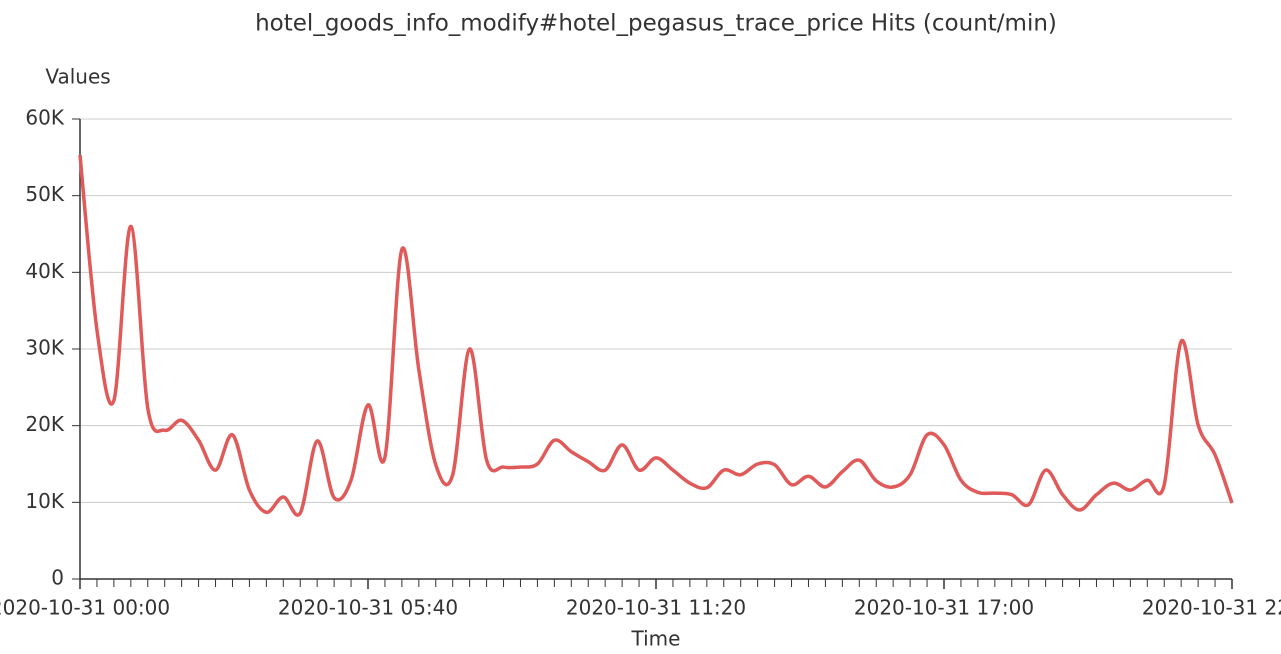 This screenshot has width=1281, height=654. Describe the element at coordinates (57, 578) in the screenshot. I see `y-tick-label: 0` at that location.